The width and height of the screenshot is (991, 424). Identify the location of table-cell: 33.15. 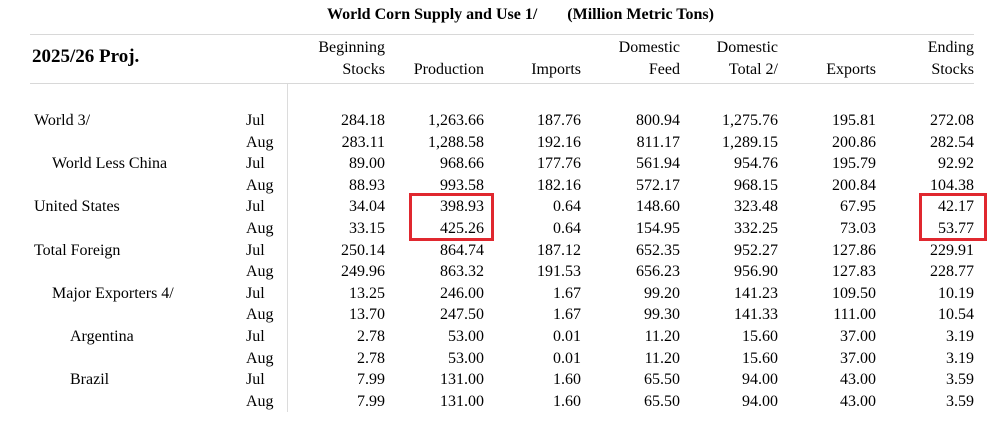
(367, 228).